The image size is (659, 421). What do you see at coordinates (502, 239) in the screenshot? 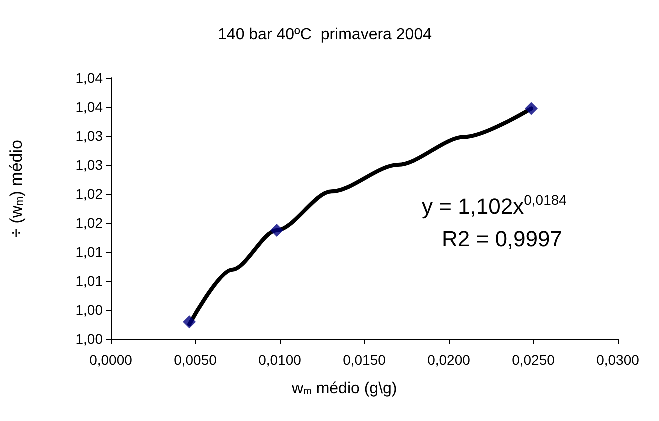
I see `annotation: R2 = 0,9997` at bounding box center [502, 239].